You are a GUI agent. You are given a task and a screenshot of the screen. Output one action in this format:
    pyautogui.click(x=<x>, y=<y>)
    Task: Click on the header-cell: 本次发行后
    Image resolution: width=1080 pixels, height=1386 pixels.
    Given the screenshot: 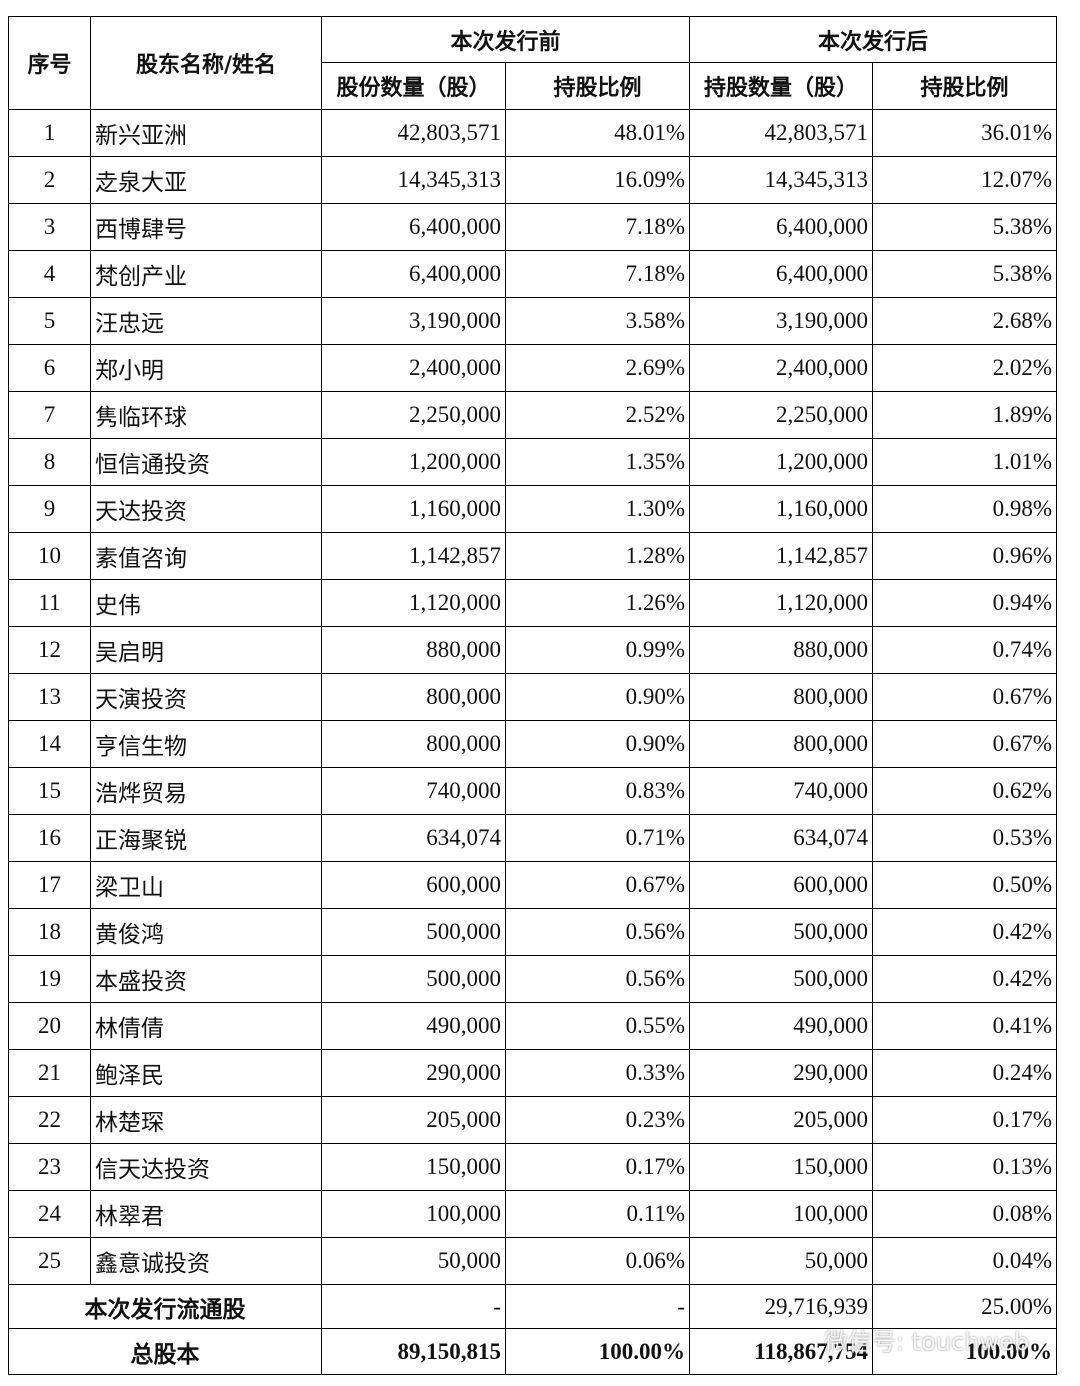 What is the action you would take?
    pyautogui.click(x=873, y=39)
    